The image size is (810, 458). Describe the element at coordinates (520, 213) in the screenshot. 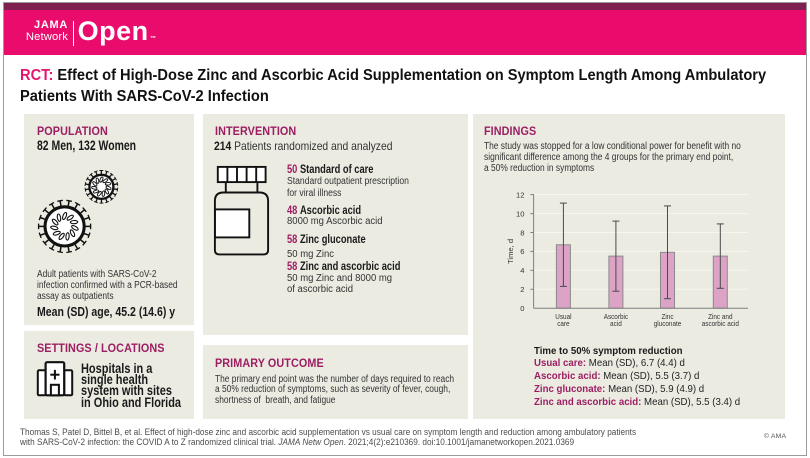

I see `svg-text: 10` at that location.